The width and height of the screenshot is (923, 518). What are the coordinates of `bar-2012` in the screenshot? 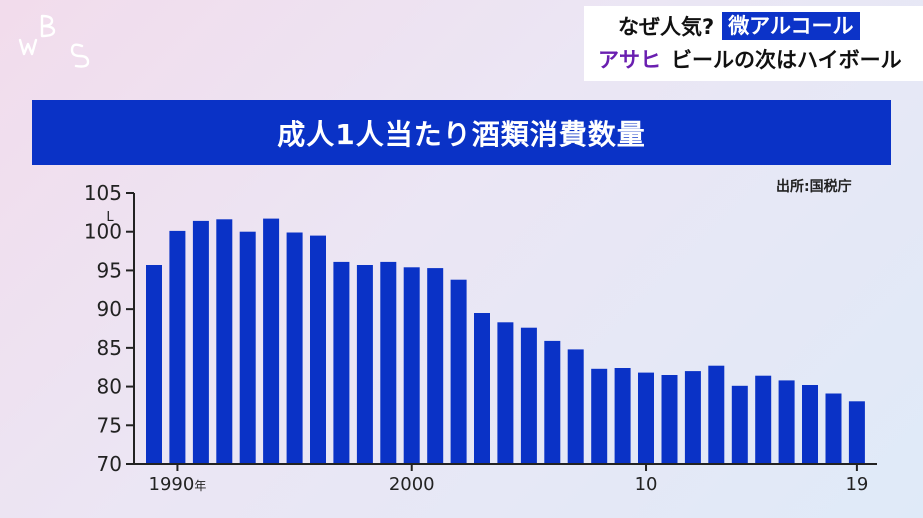 It's located at (692, 417).